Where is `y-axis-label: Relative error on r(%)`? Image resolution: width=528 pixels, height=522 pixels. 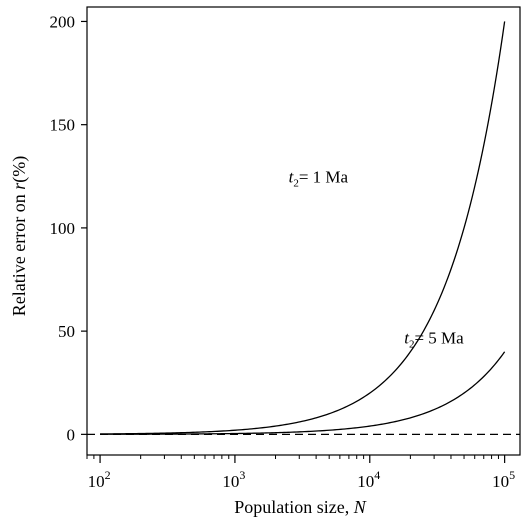 y-axis-label: Relative error on r(%) is located at coordinates (19, 236).